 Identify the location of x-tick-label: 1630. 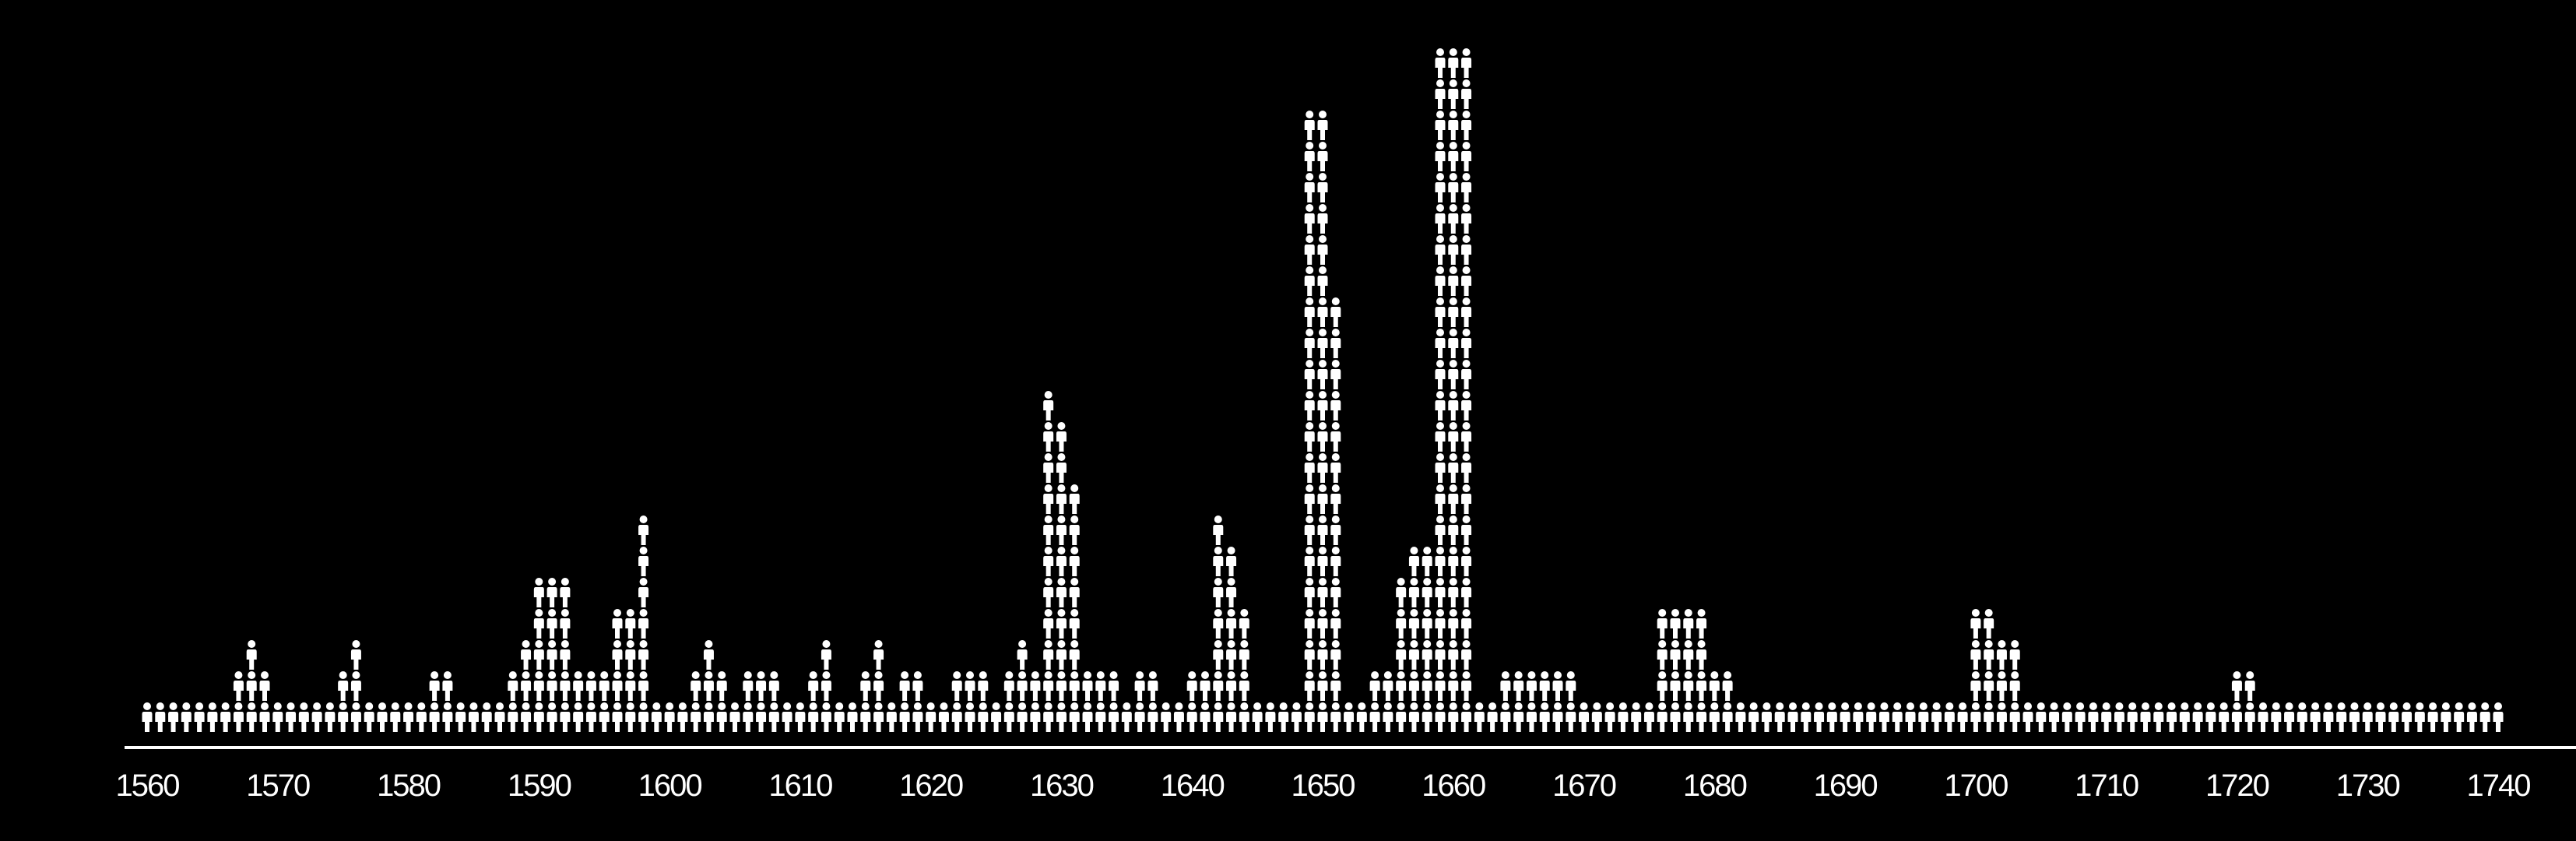
(1062, 786).